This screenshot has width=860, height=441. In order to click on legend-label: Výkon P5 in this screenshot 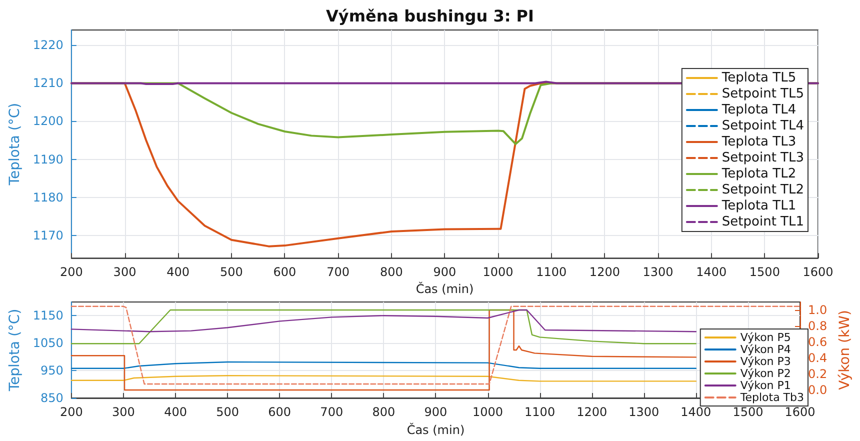, I will do `click(765, 337)`.